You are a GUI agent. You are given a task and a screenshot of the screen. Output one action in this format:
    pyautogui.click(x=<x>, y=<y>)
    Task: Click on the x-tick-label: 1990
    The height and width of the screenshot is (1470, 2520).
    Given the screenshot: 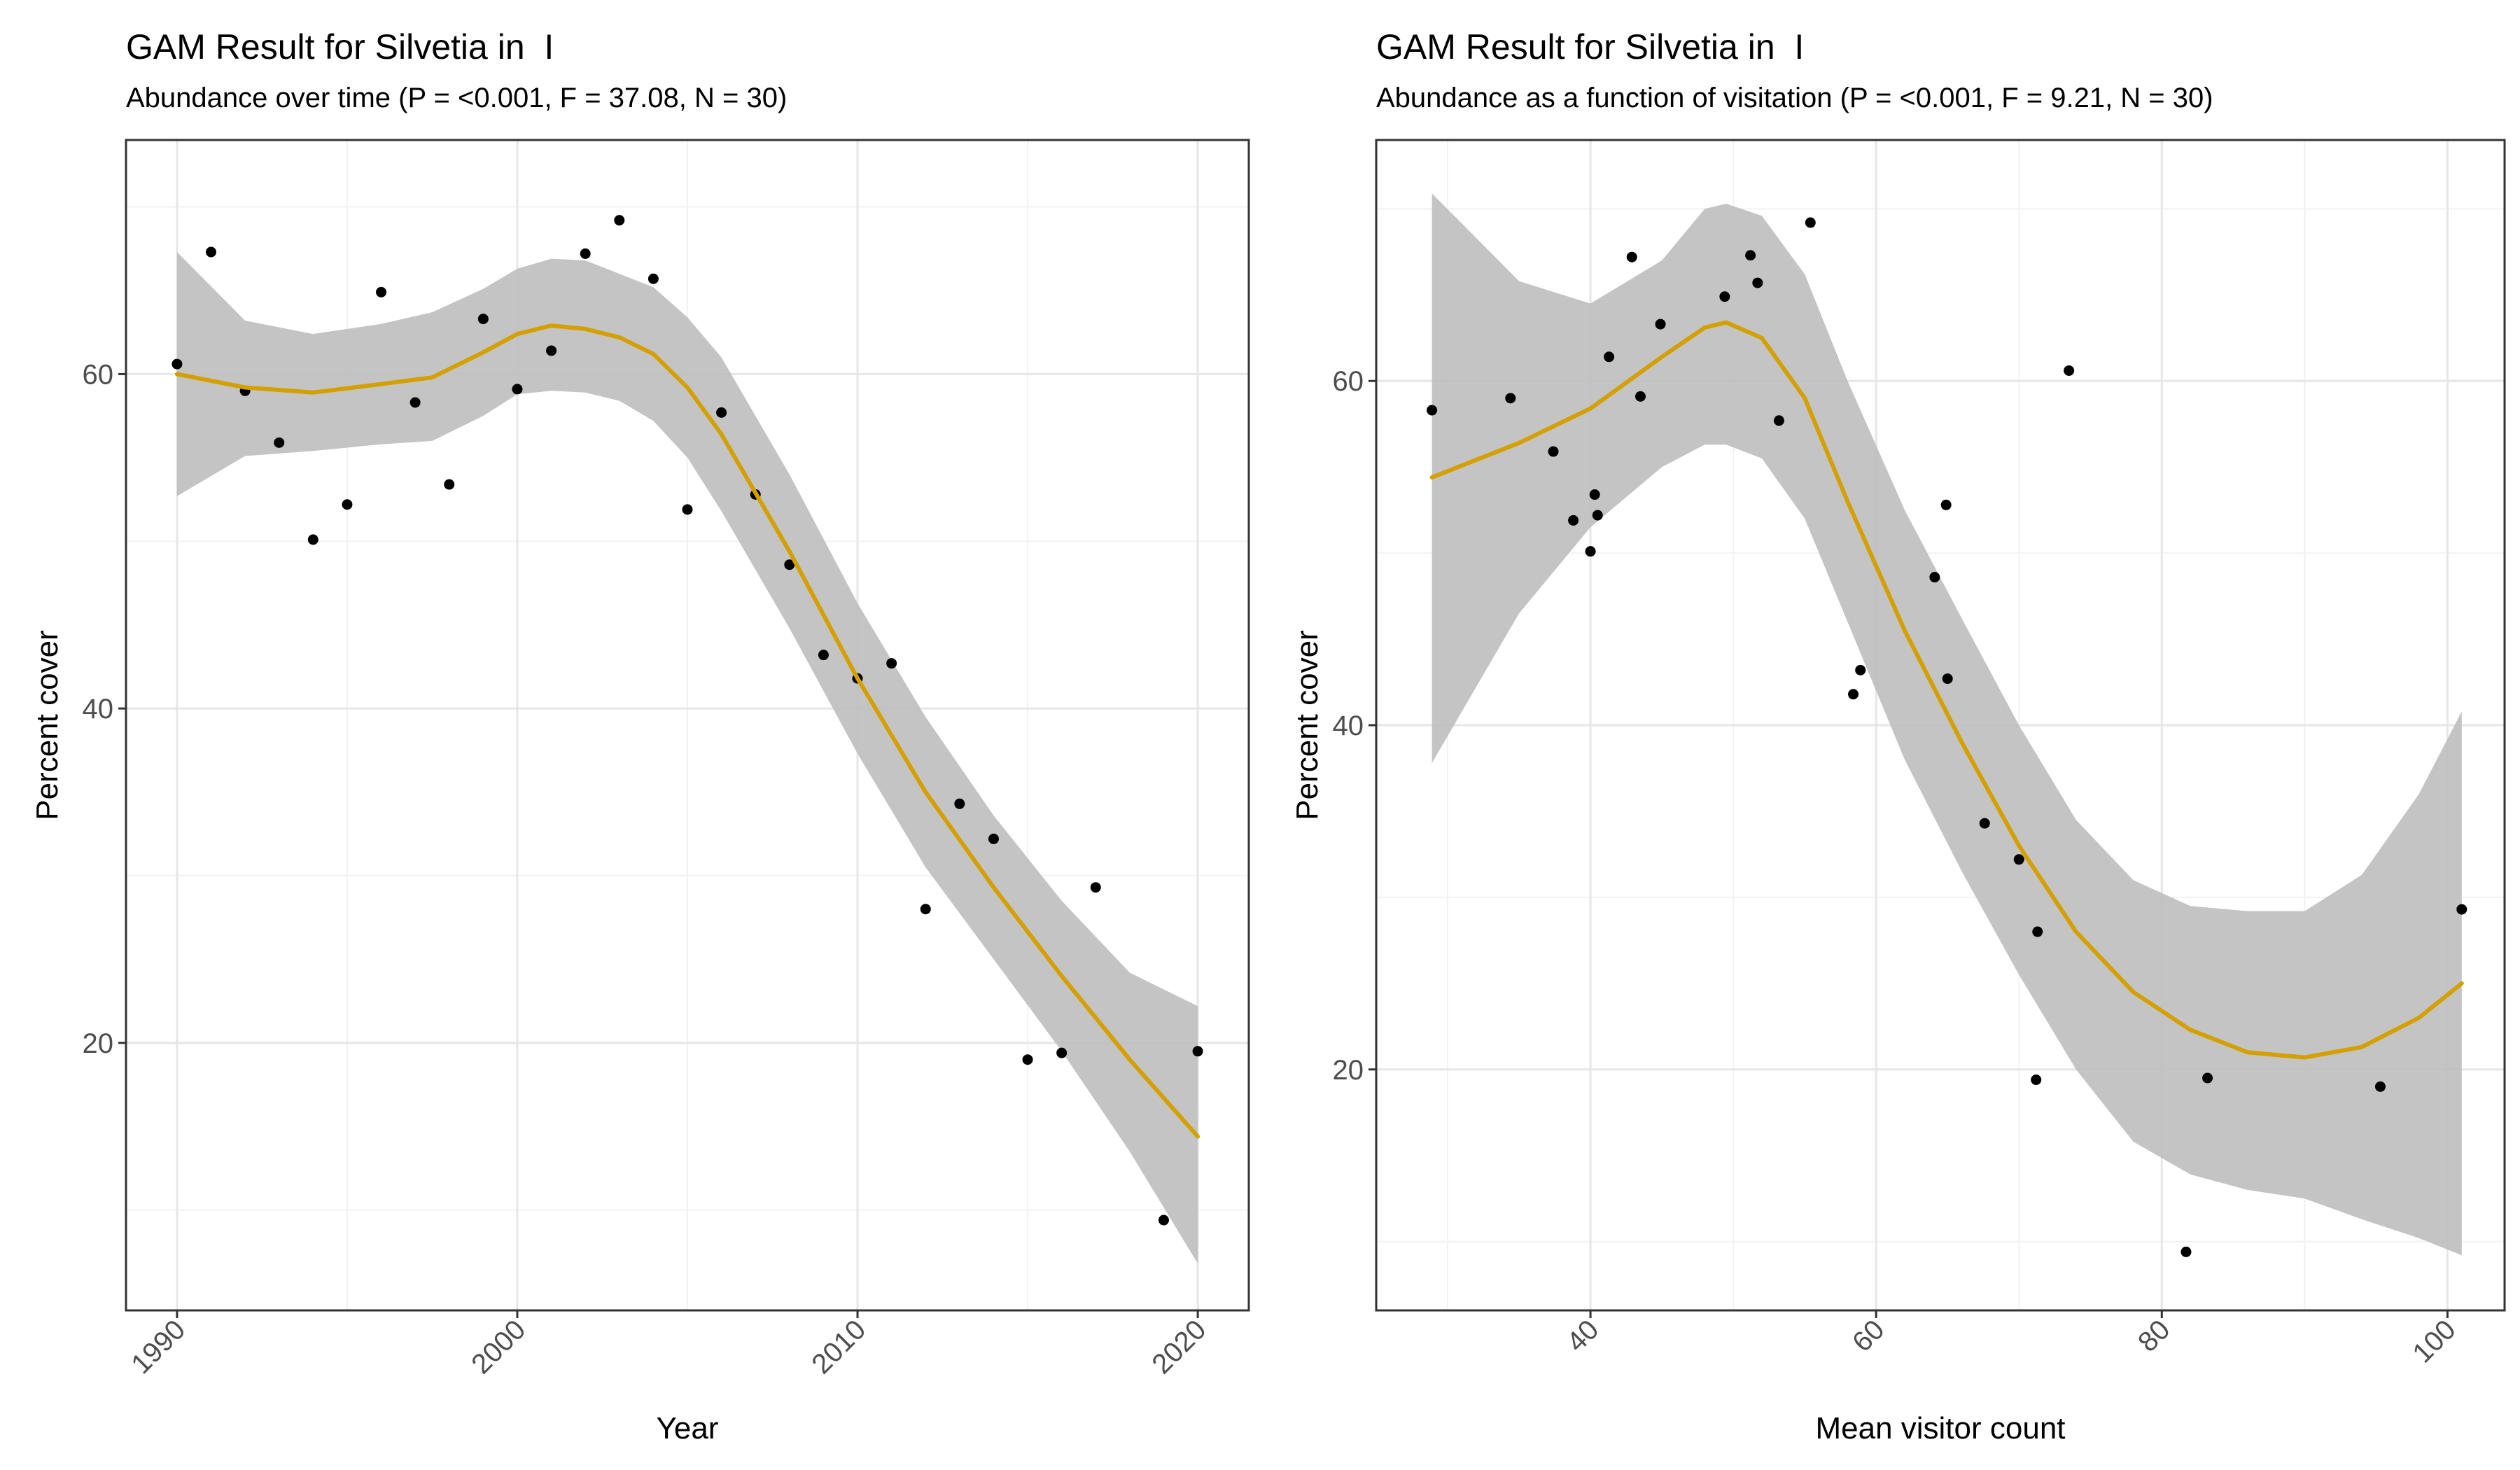 What is the action you would take?
    pyautogui.click(x=158, y=1347)
    